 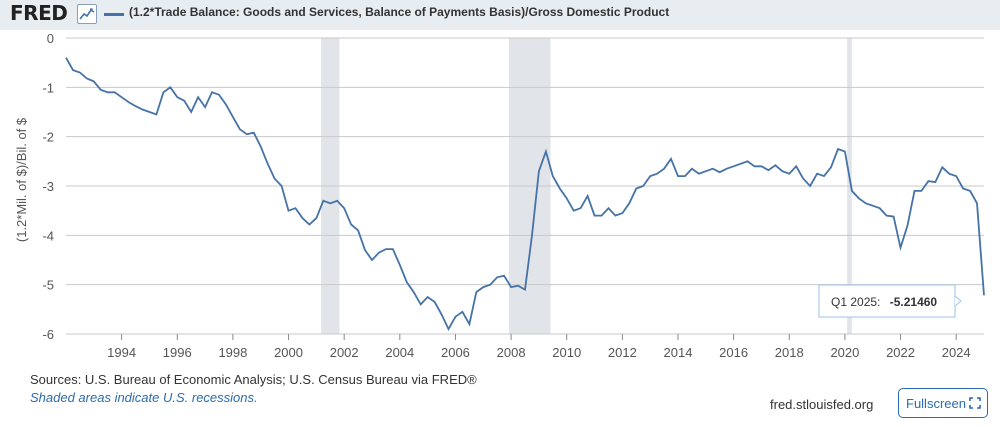 I want to click on y-tick-label: -3, so click(x=48, y=186).